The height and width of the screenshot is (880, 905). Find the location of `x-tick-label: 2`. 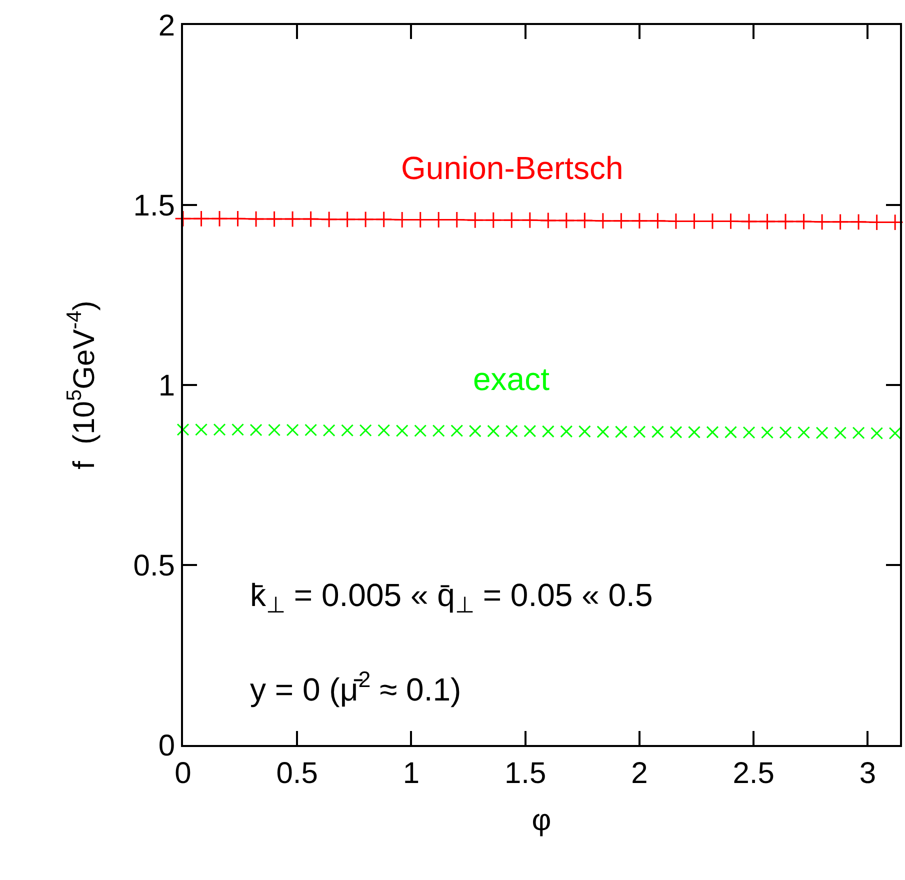

x-tick-label: 2 is located at coordinates (639, 773).